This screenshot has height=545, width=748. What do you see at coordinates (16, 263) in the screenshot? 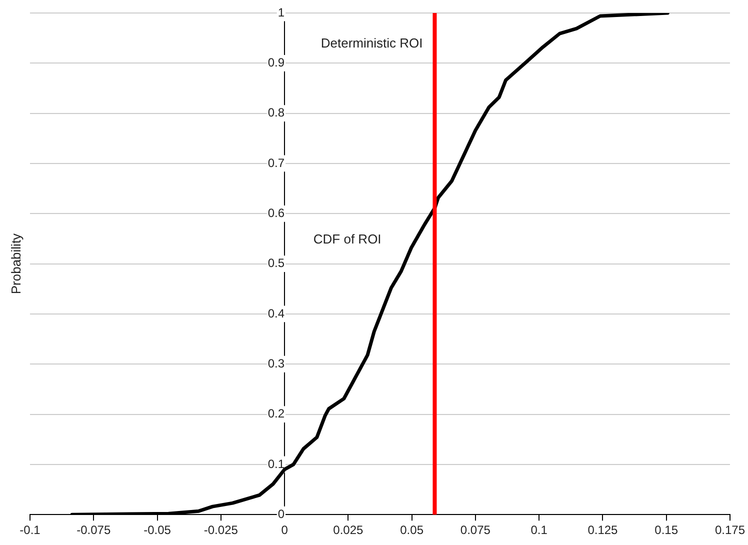
I see `y-axis-title: Probability` at bounding box center [16, 263].